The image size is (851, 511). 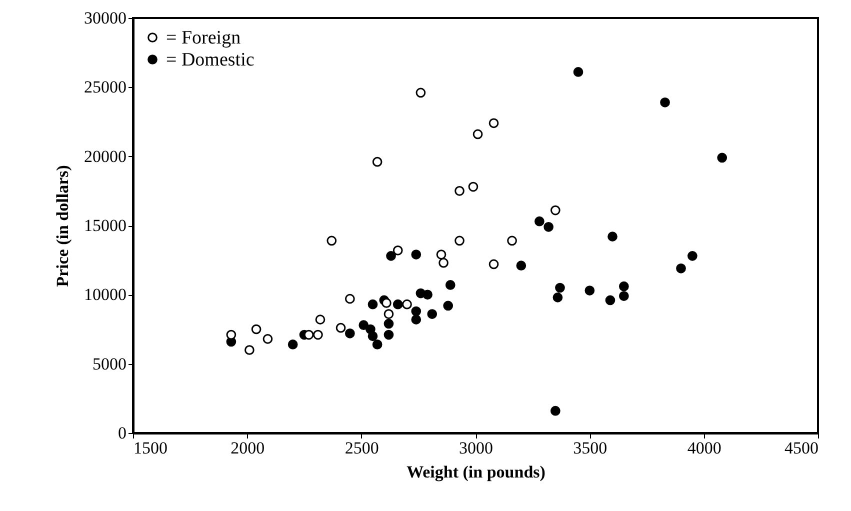 I want to click on y-tick-label: 10000, so click(x=105, y=294).